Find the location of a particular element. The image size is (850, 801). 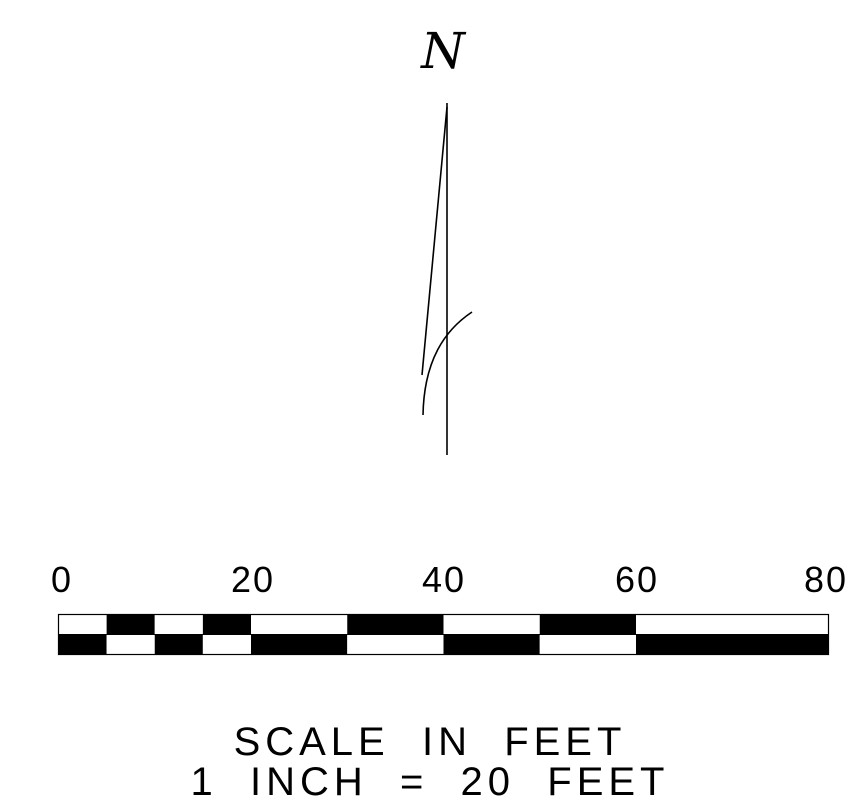

scale-tick-label-40: 40 is located at coordinates (444, 579).